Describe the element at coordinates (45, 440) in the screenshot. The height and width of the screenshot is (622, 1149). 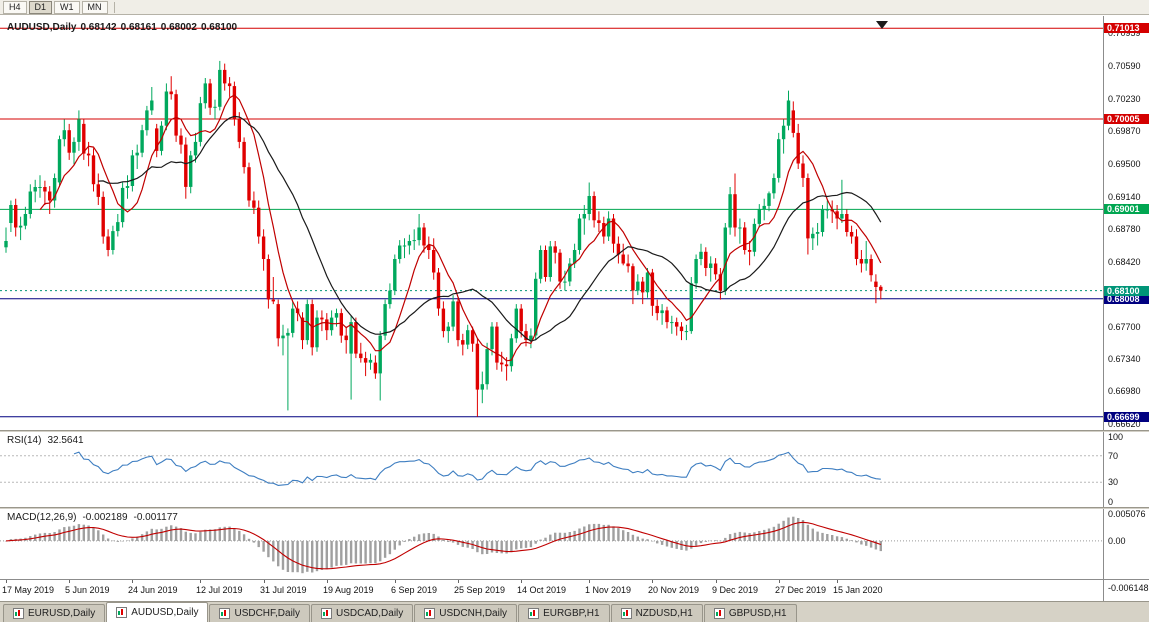
I see `rsi-label: RSI(14) 32.5641` at that location.